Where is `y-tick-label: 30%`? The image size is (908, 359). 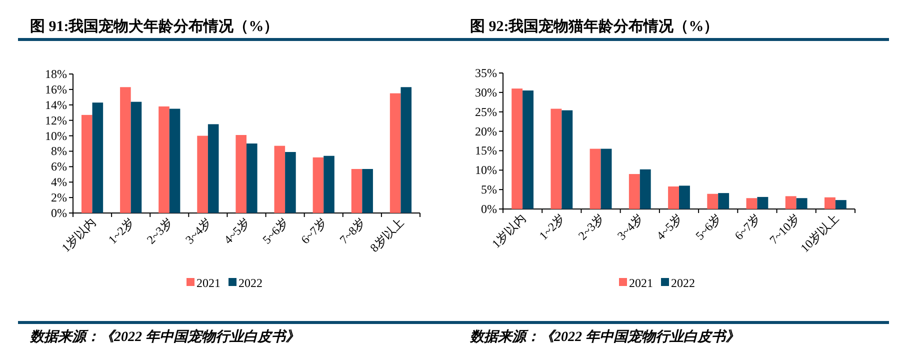
y-tick-label: 30% is located at coordinates (486, 92).